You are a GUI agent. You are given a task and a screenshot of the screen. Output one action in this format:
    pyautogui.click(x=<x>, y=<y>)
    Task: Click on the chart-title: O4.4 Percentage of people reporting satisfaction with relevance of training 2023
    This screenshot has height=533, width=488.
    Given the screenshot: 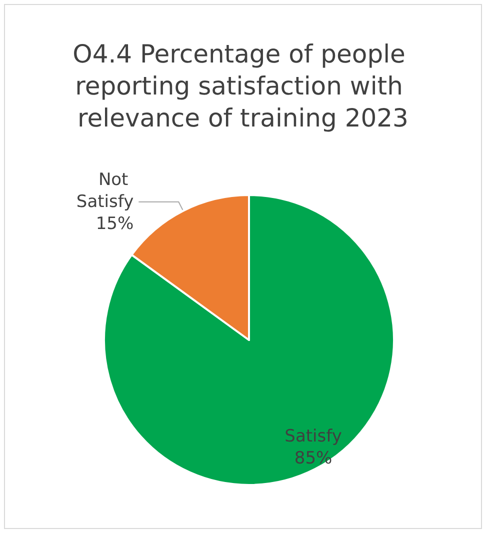 What is the action you would take?
    pyautogui.click(x=243, y=86)
    